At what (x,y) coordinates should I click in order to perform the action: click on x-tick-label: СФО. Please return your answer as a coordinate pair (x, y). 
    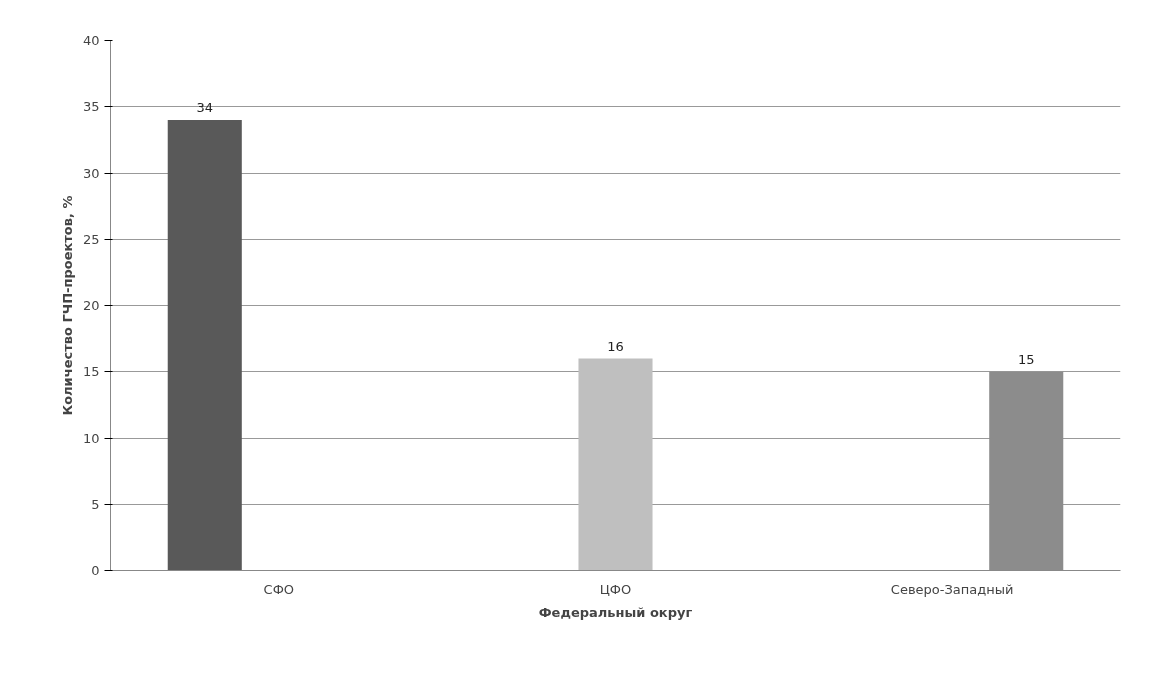
    Looking at the image, I should click on (279, 589).